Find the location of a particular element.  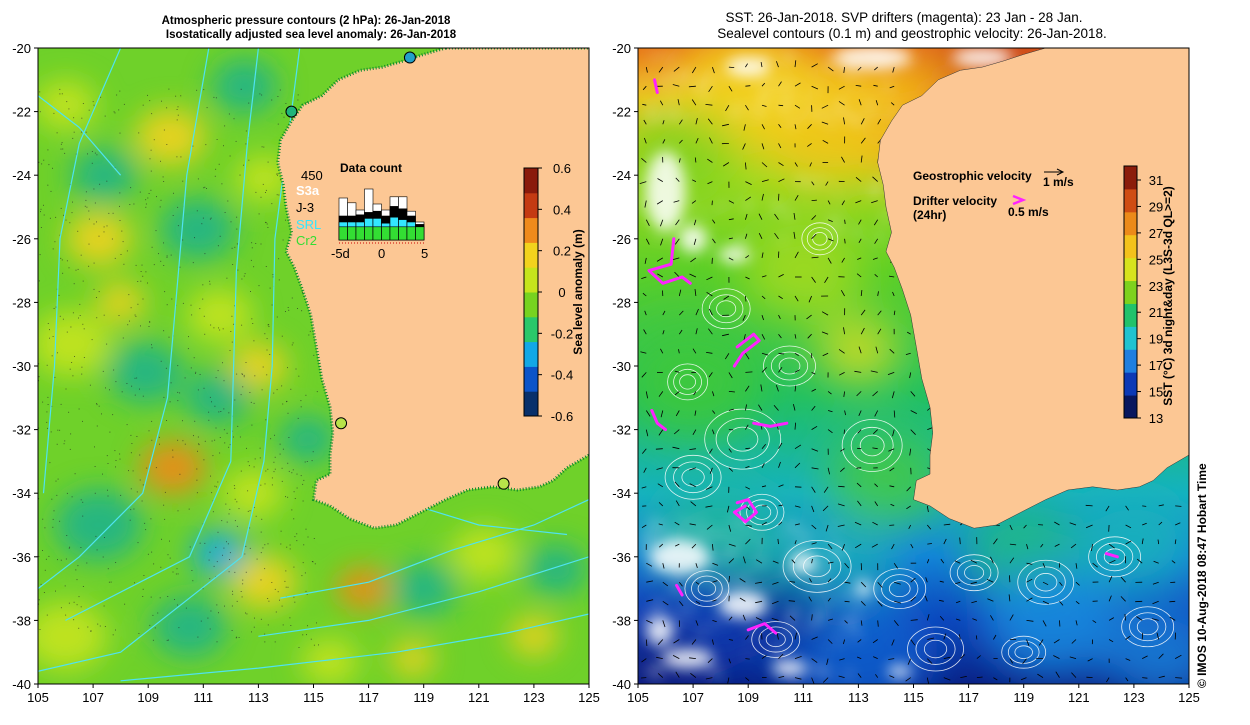

y-tick-label: -22 is located at coordinates (621, 112).